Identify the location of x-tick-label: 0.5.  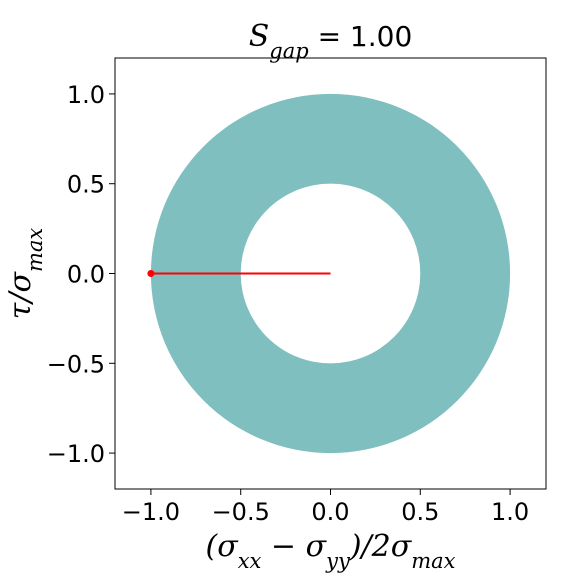
(420, 512).